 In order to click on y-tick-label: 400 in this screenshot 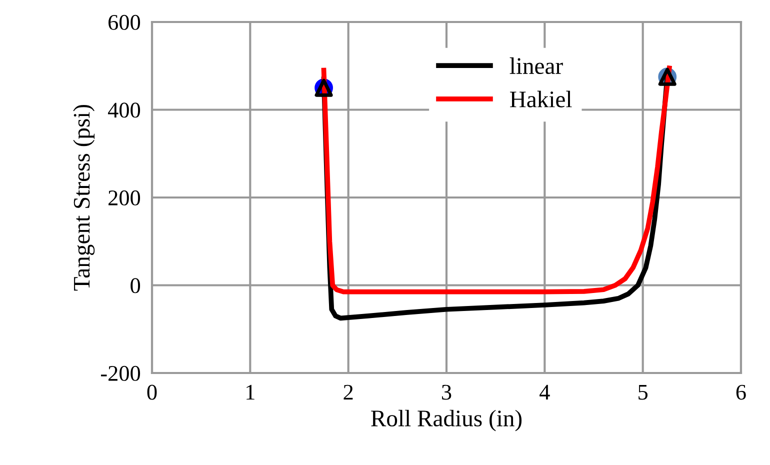, I will do `click(124, 110)`.